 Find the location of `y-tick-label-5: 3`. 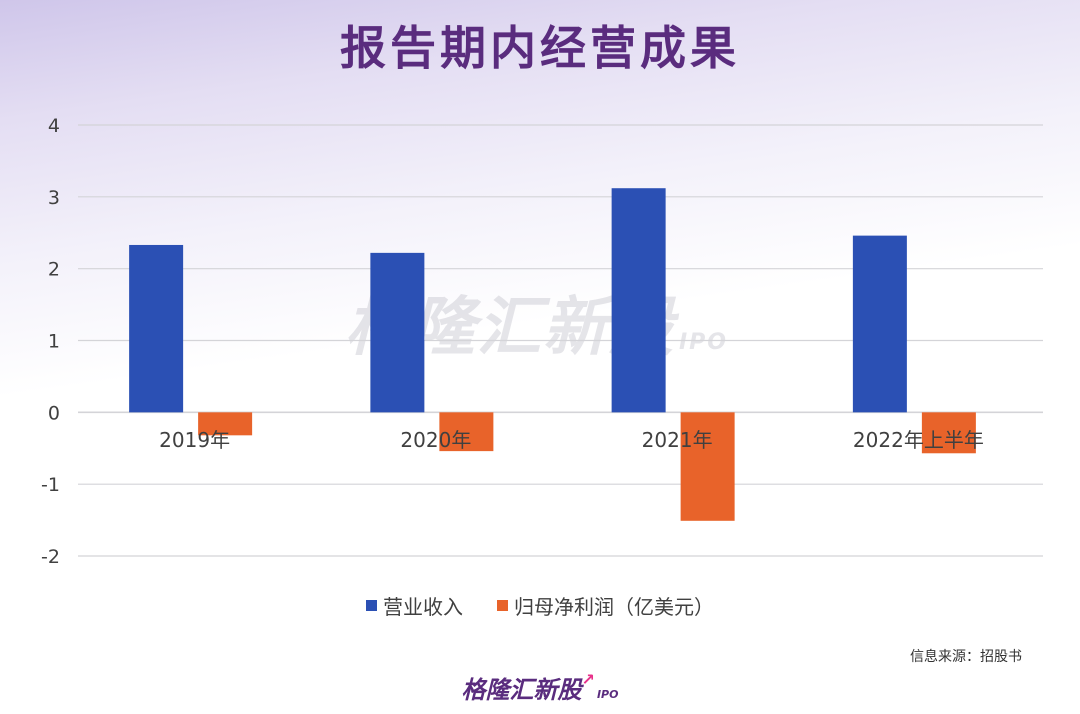

y-tick-label-5: 3 is located at coordinates (54, 198).